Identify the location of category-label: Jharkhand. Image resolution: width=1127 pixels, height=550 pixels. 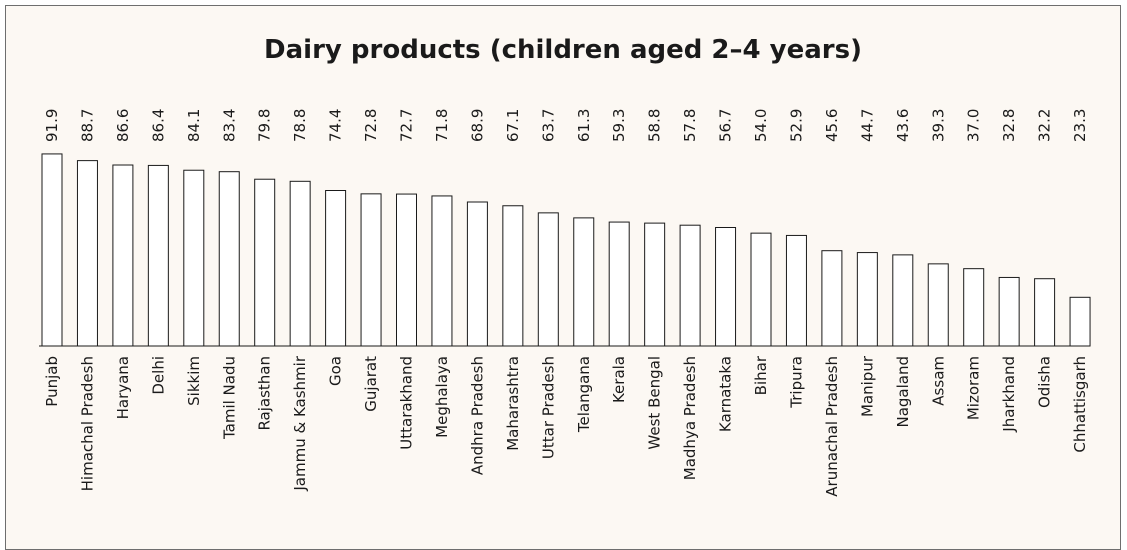
(1009, 394).